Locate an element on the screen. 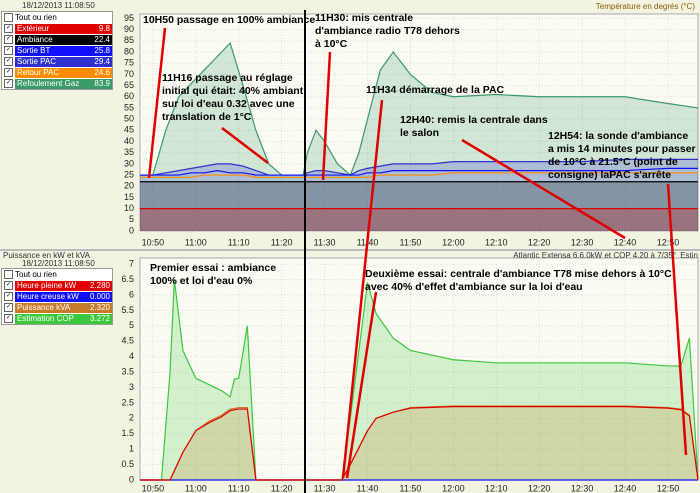 Image resolution: width=700 pixels, height=493 pixels. y-tick-label: 55 is located at coordinates (129, 107).